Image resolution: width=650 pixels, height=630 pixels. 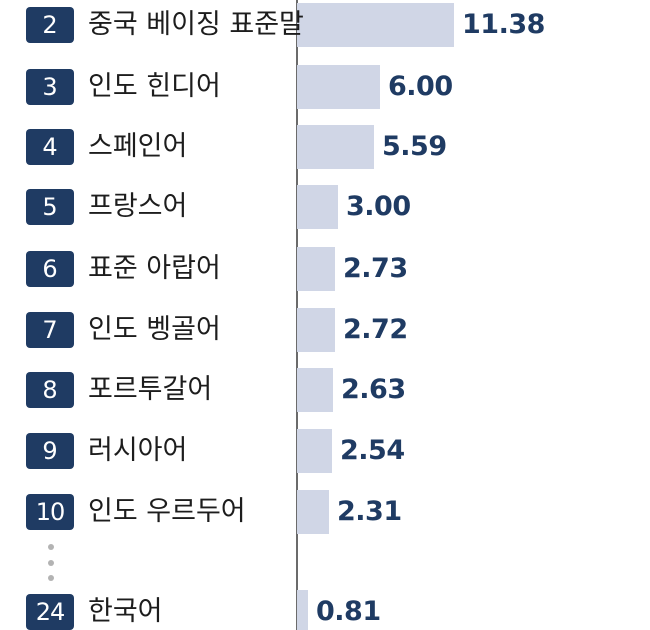 I want to click on rank-badge: 6, so click(x=50, y=269).